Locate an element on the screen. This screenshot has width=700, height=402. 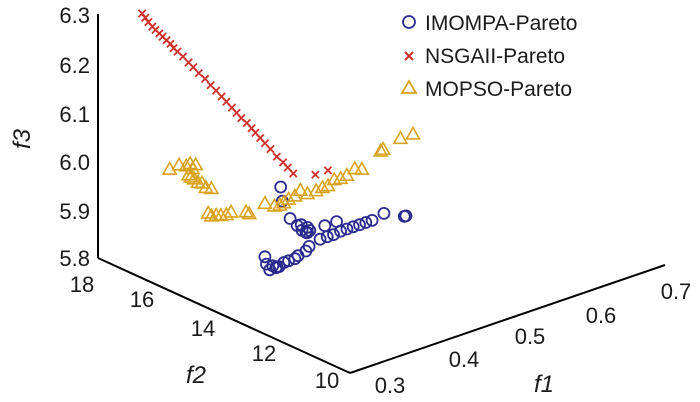
f2-tick-labels: 18 16 14 12 10 is located at coordinates (204, 332).